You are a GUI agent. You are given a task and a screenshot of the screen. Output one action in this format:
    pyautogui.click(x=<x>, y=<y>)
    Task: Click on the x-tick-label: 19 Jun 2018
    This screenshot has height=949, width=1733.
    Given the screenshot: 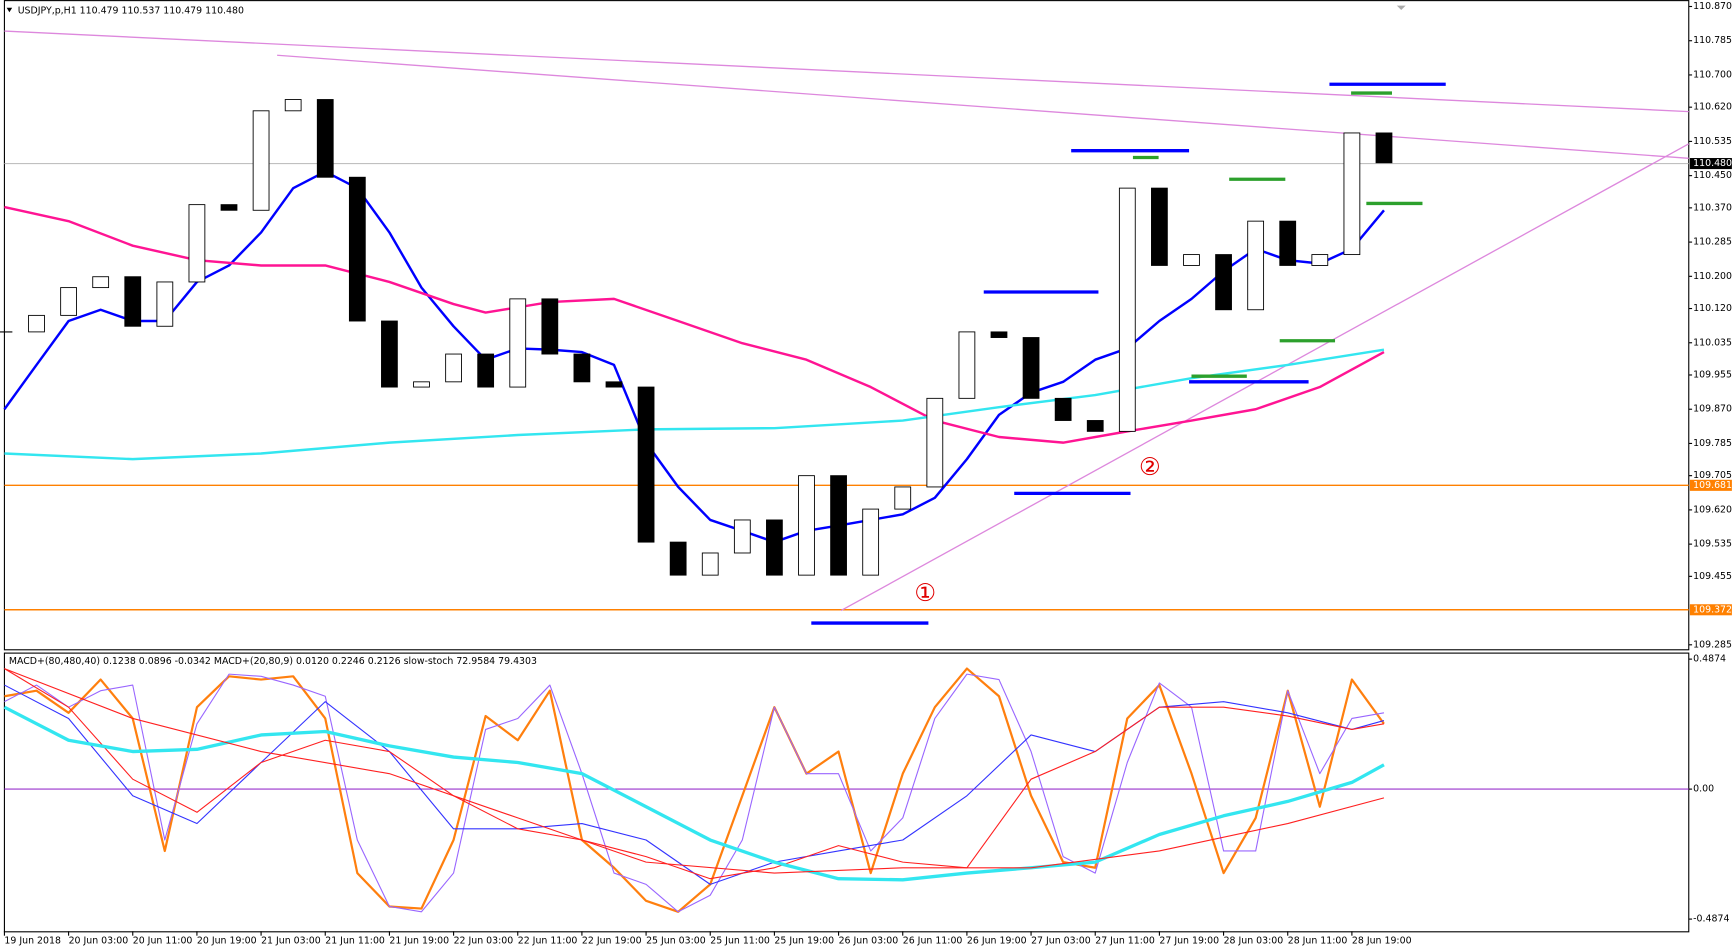 What is the action you would take?
    pyautogui.click(x=32, y=941)
    